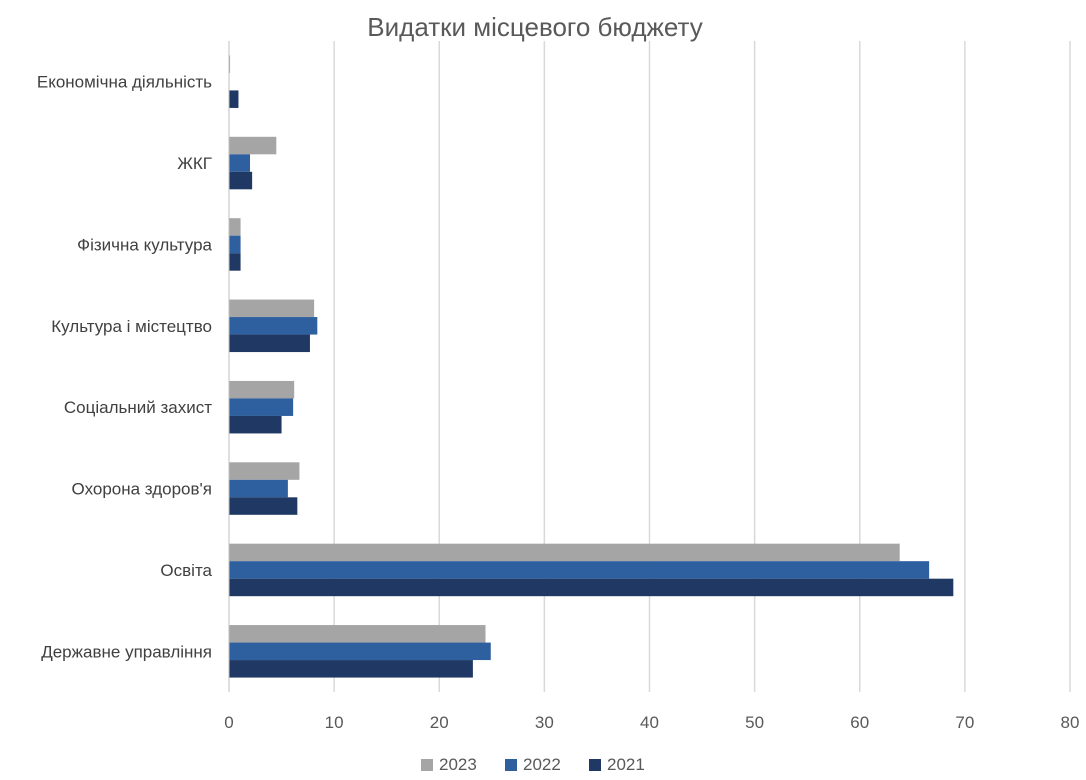 The width and height of the screenshot is (1086, 780). I want to click on category-label-5: Соціальний захист, so click(138, 407).